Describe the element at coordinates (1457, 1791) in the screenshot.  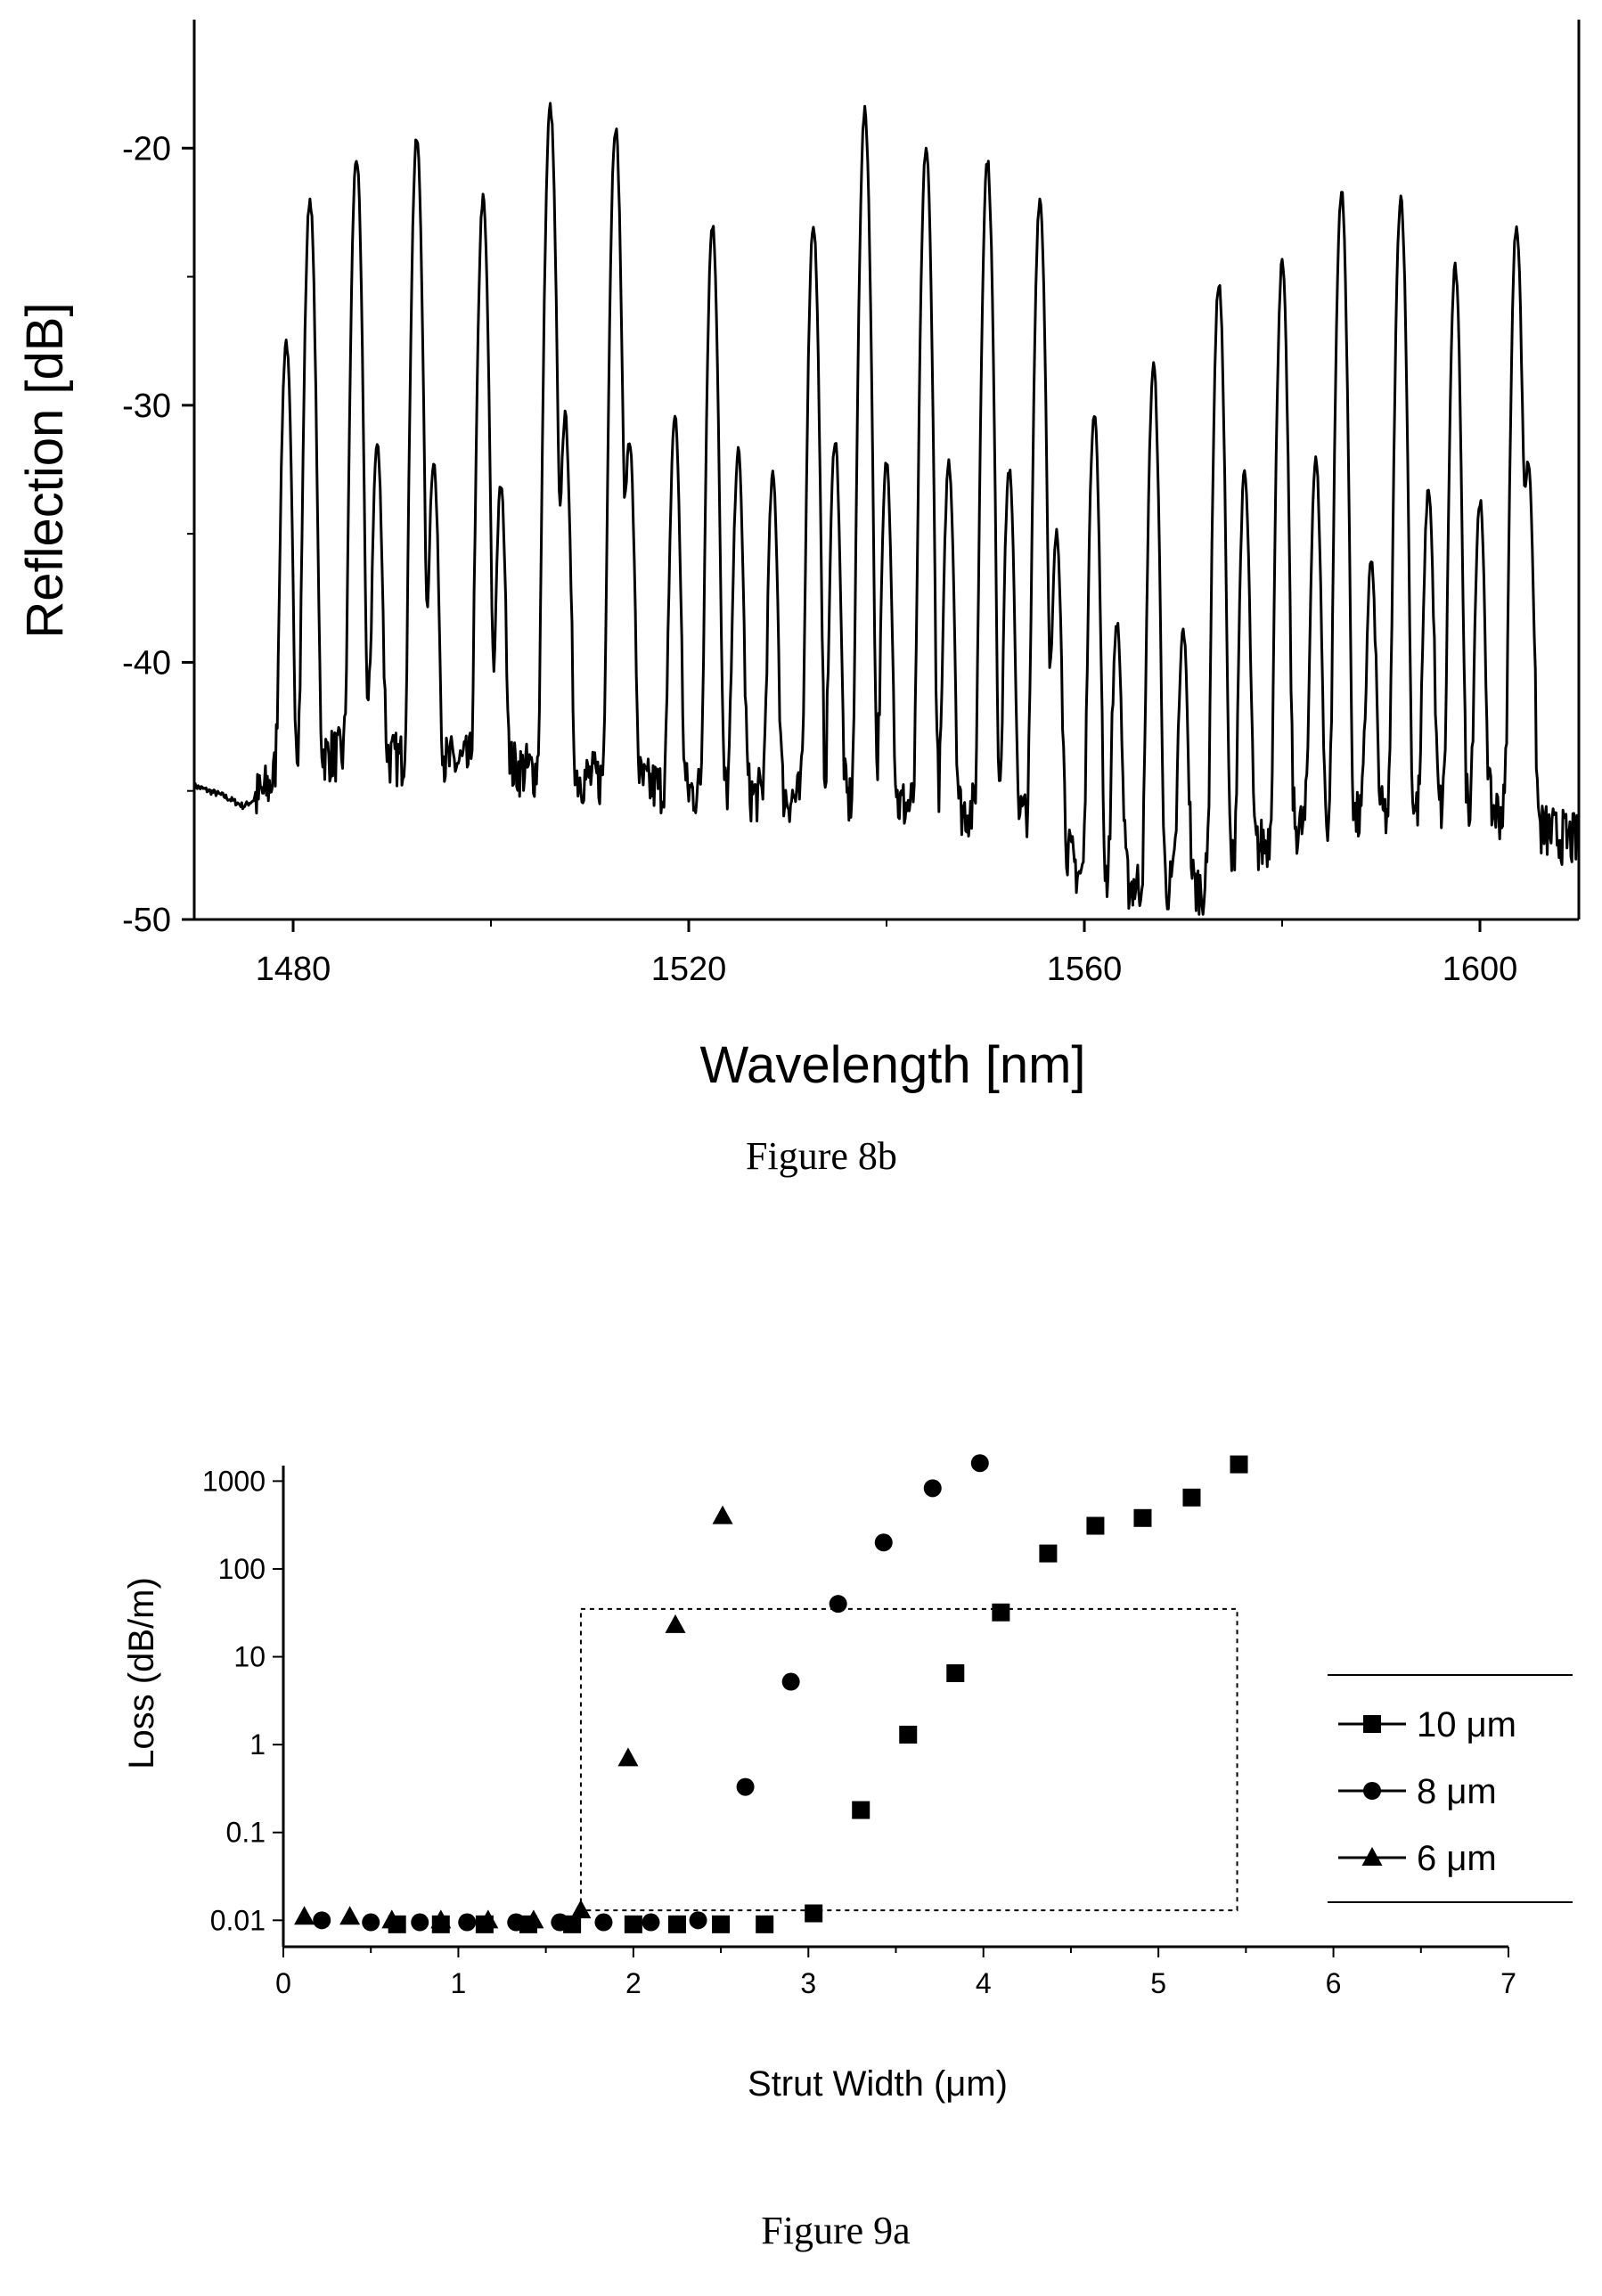
I see `legend-label: 8 μm` at that location.